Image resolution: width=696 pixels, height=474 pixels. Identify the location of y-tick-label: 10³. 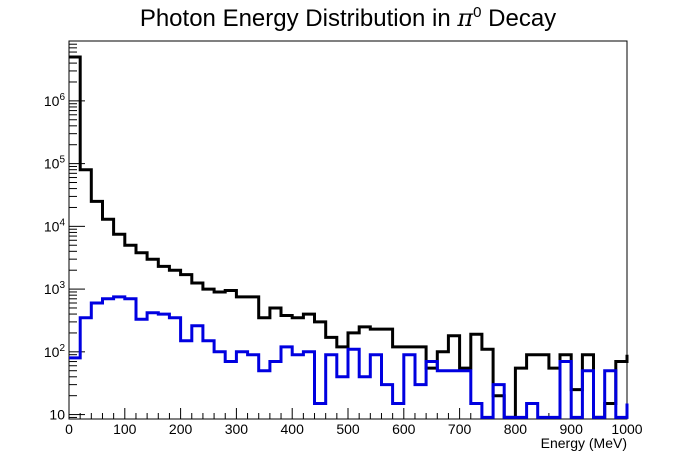
(55, 288).